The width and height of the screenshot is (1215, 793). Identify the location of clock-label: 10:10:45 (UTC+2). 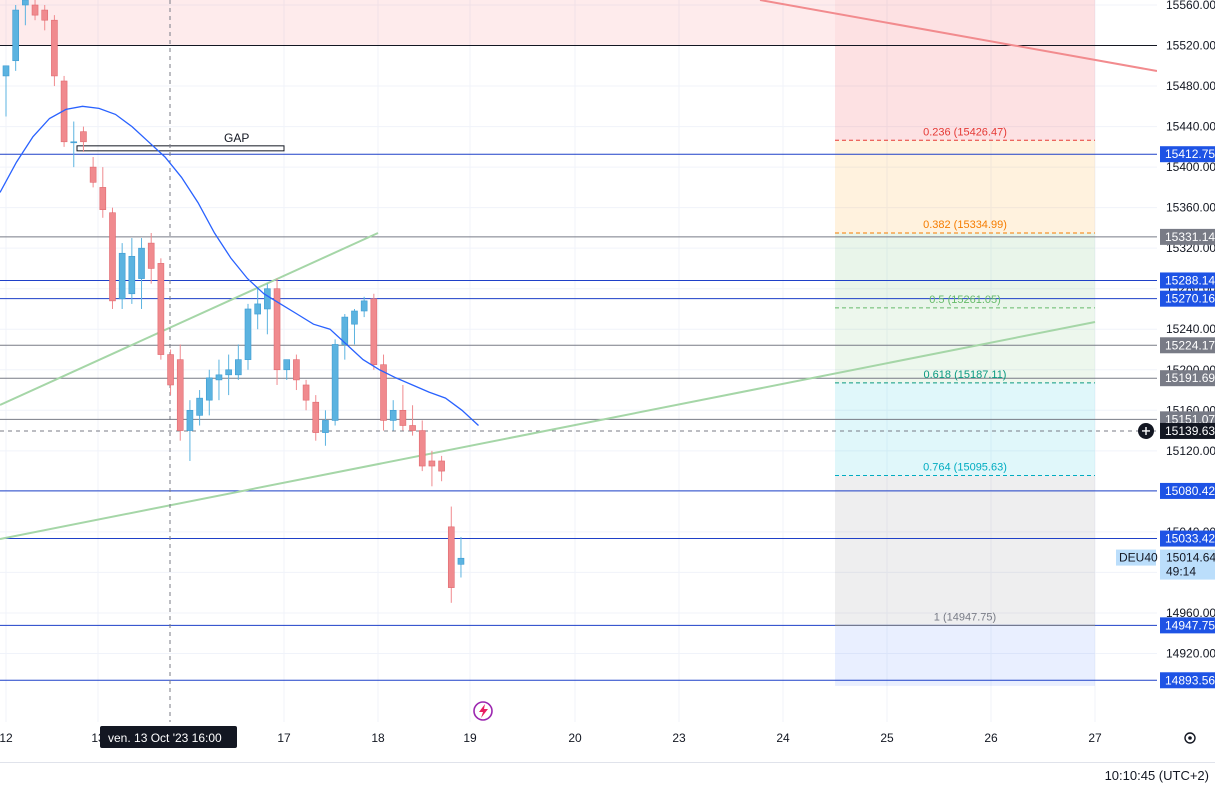
(1156, 775).